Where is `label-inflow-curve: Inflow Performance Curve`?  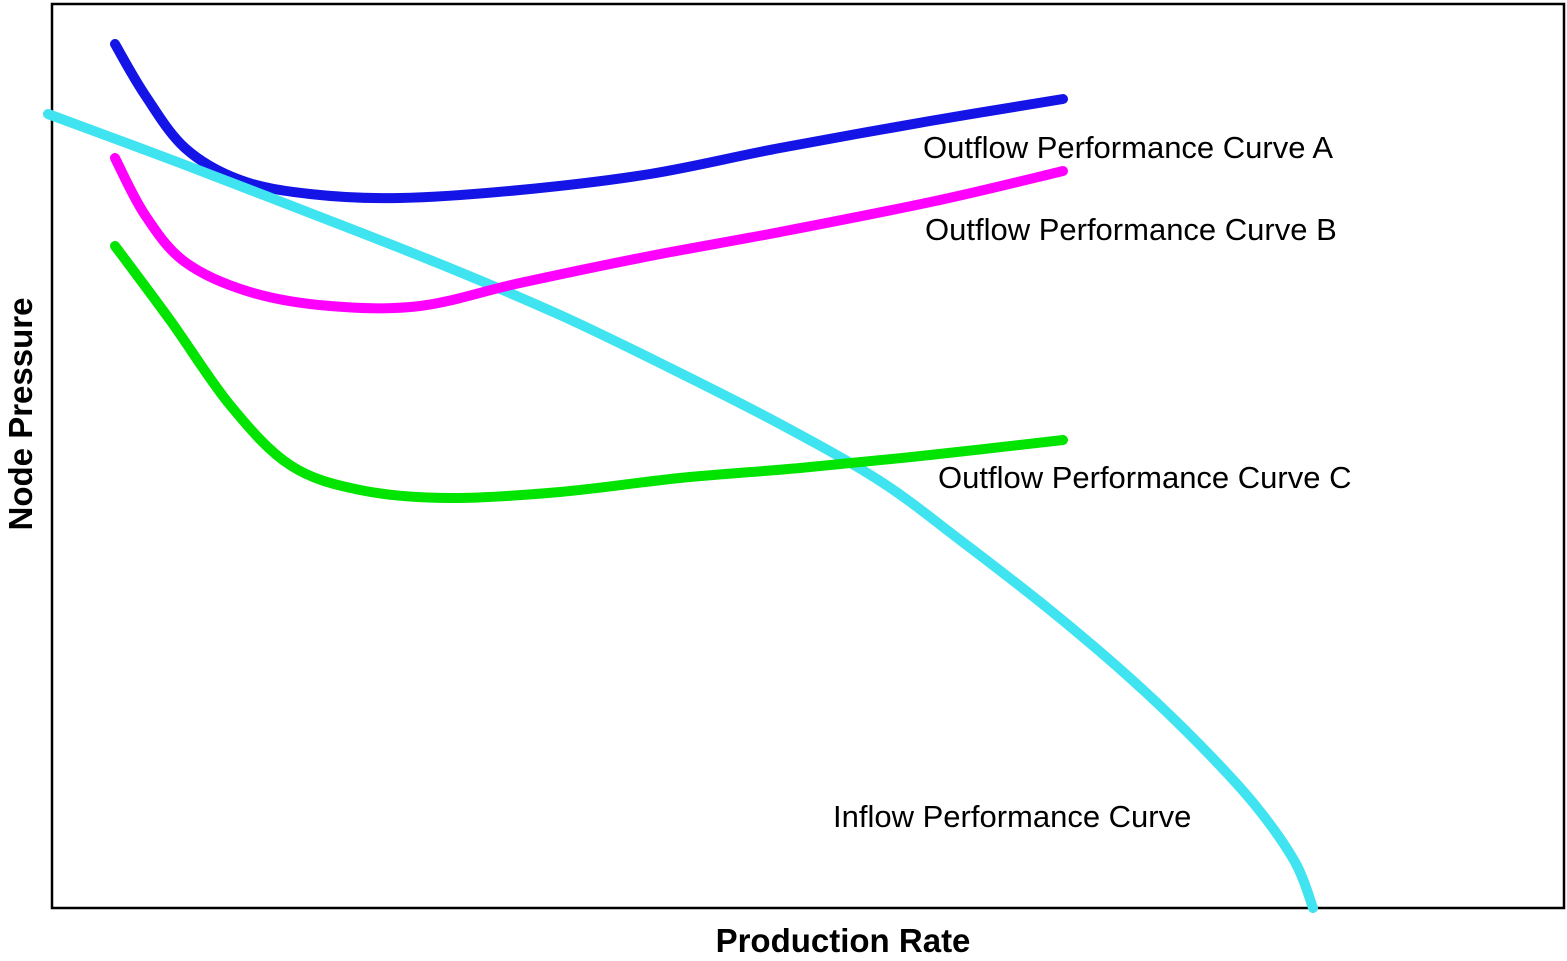
label-inflow-curve: Inflow Performance Curve is located at coordinates (1012, 816).